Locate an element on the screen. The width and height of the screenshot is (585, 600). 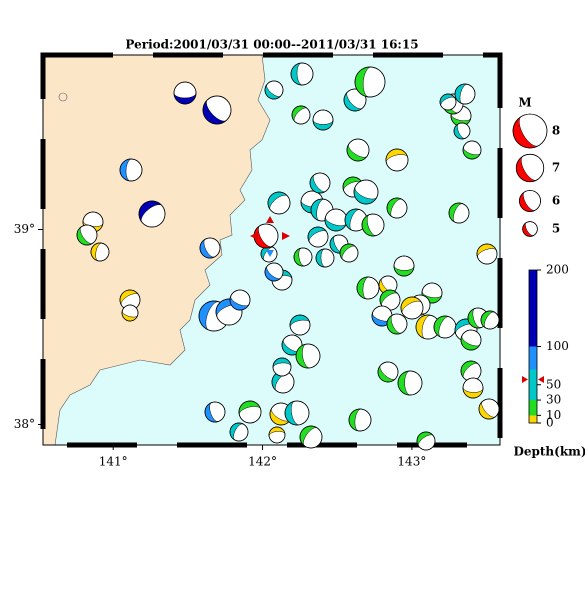
legend-label: 5 is located at coordinates (556, 229).